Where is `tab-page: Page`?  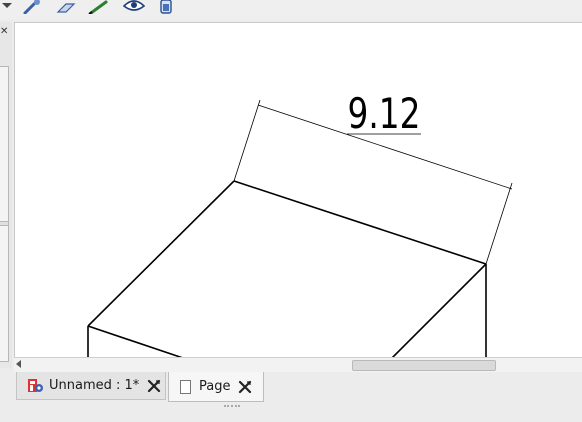 tab-page: Page is located at coordinates (216, 387).